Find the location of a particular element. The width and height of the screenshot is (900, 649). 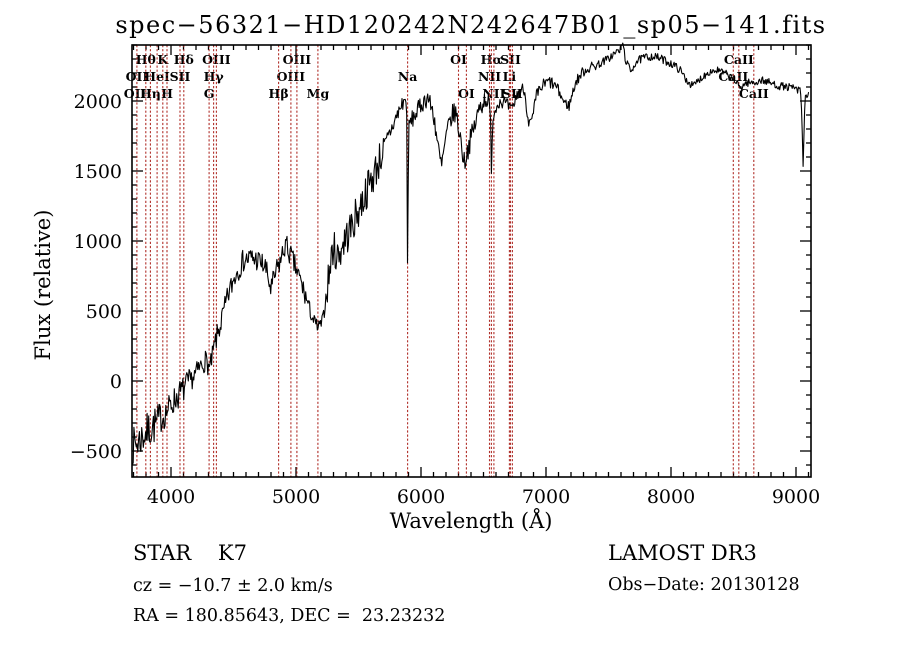

ra-dec: RA = 180.85643, DEC = 23.23232 is located at coordinates (289, 616).